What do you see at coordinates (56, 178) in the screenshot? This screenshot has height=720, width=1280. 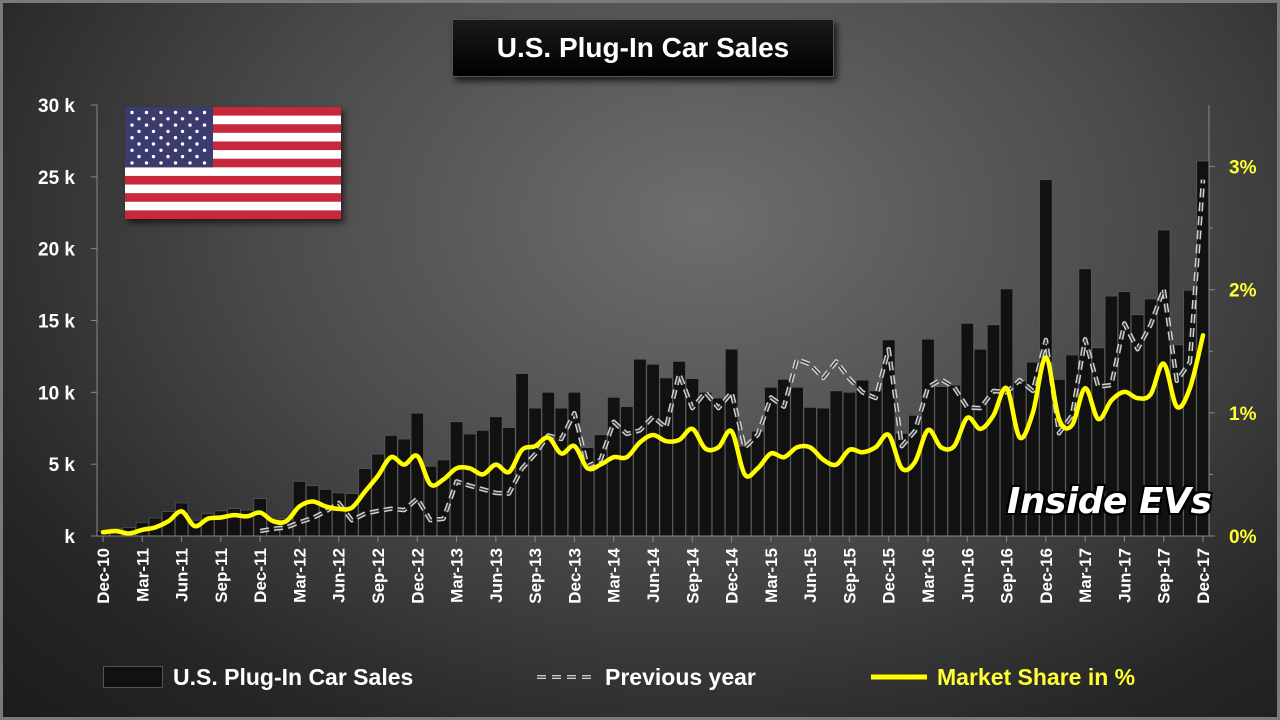 I see `left-tick-label: 25 k` at bounding box center [56, 178].